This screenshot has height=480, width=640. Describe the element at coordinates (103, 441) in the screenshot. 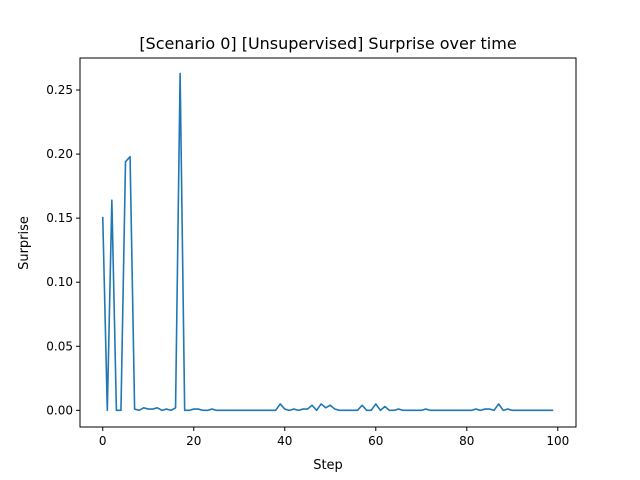

I see `x-tick-label: 0` at that location.